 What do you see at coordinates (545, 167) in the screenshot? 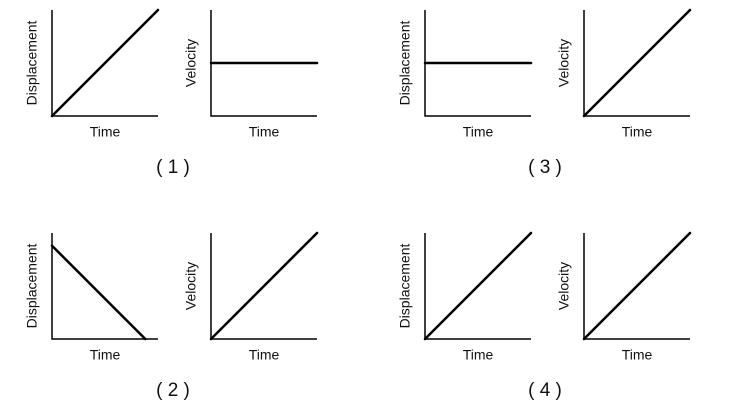
I see `panel-label: ( 3 )` at bounding box center [545, 167].